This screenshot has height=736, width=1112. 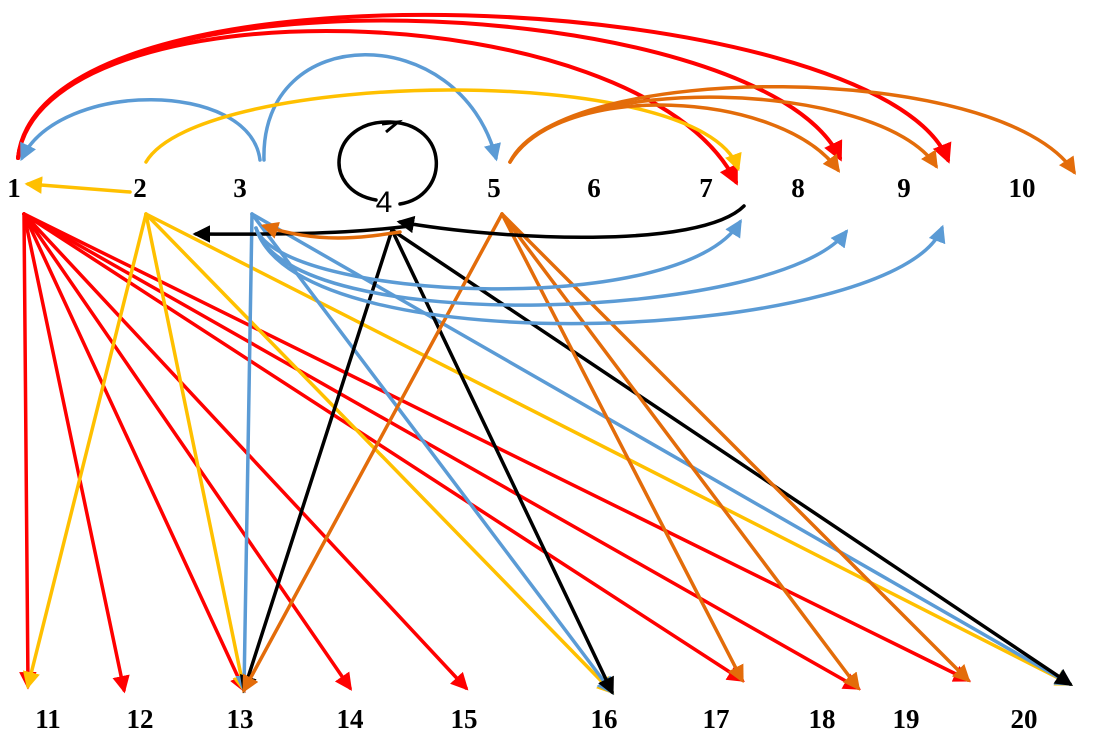 What do you see at coordinates (904, 188) in the screenshot?
I see `node-label-9: 9` at bounding box center [904, 188].